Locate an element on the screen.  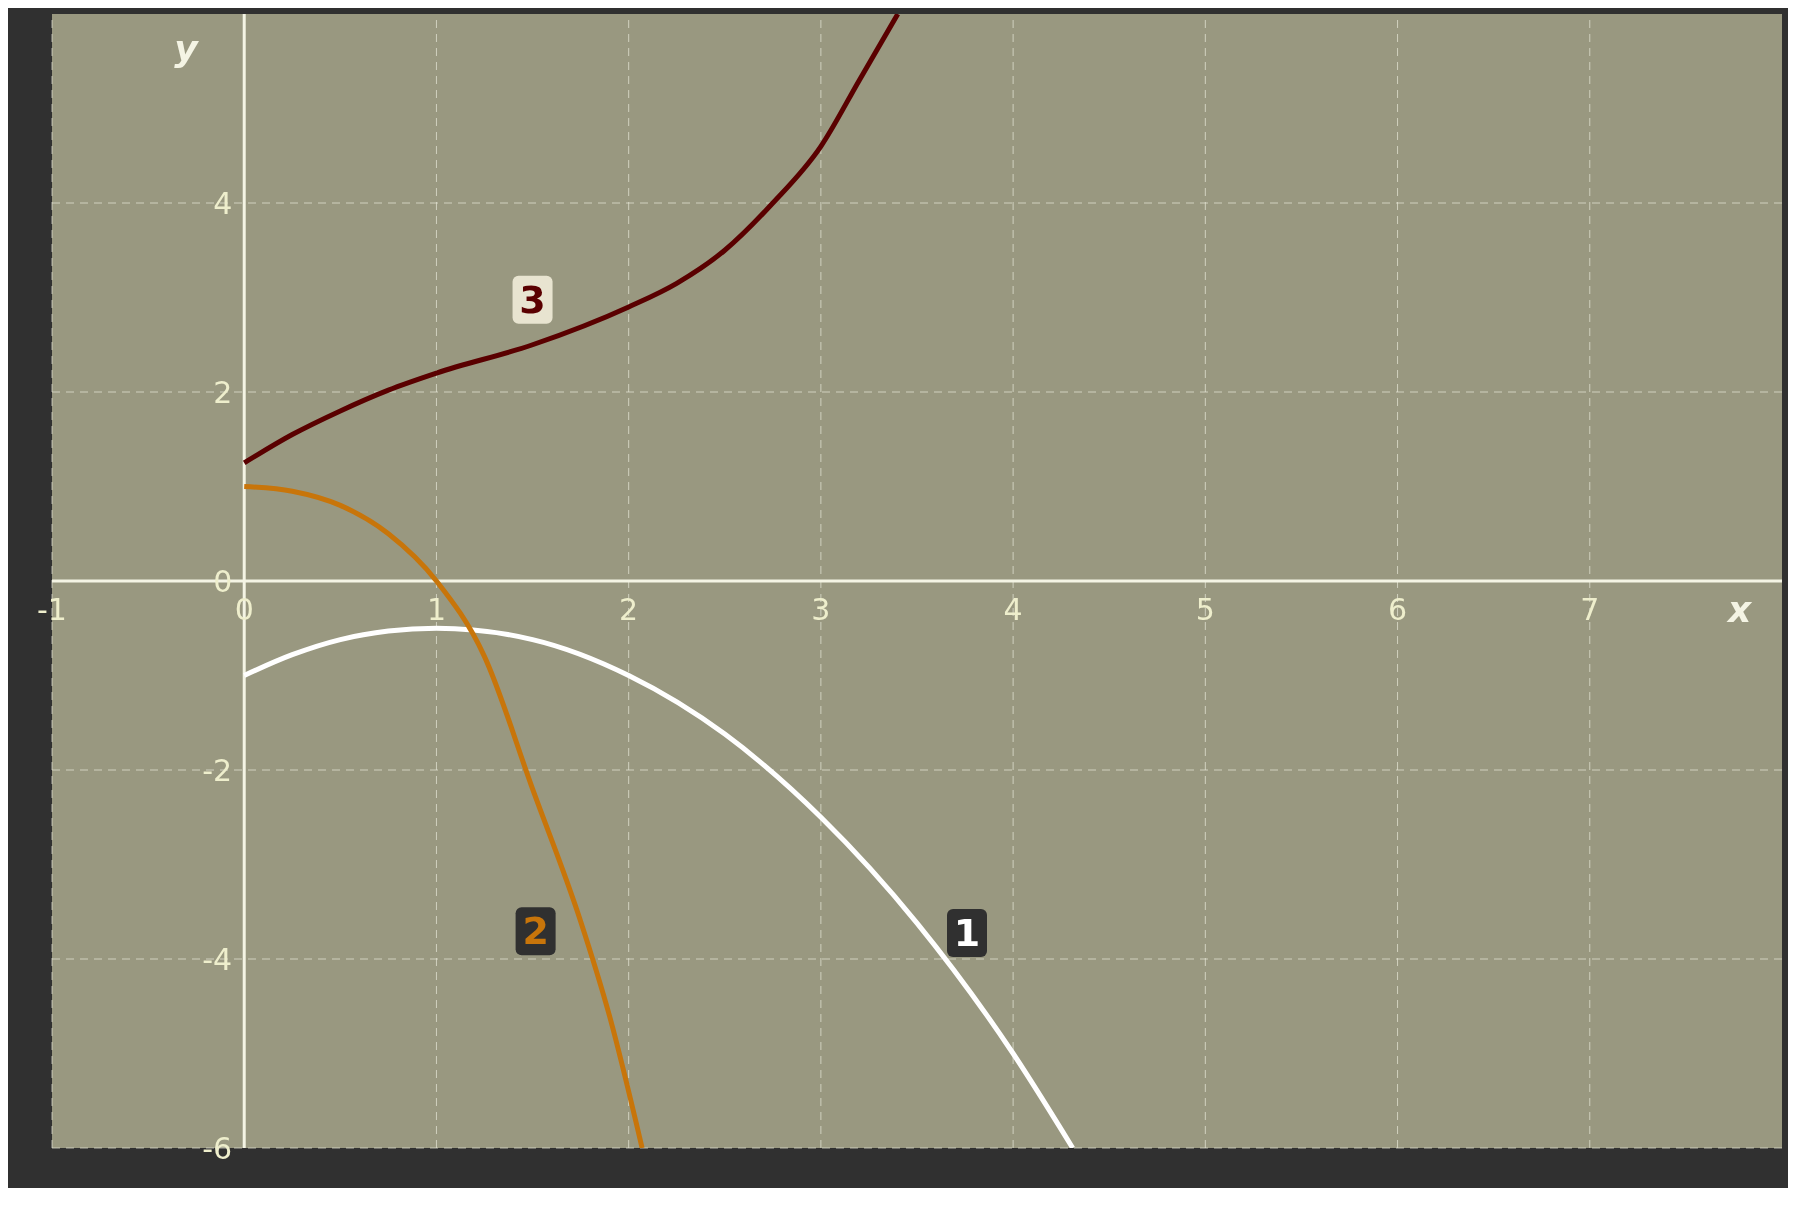
x-tick-label: 4 is located at coordinates (1013, 609).